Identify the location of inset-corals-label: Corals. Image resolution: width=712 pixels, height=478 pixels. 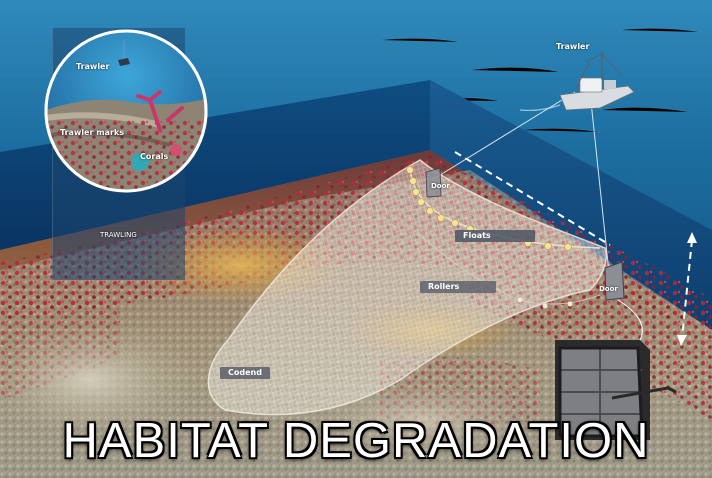
(154, 156).